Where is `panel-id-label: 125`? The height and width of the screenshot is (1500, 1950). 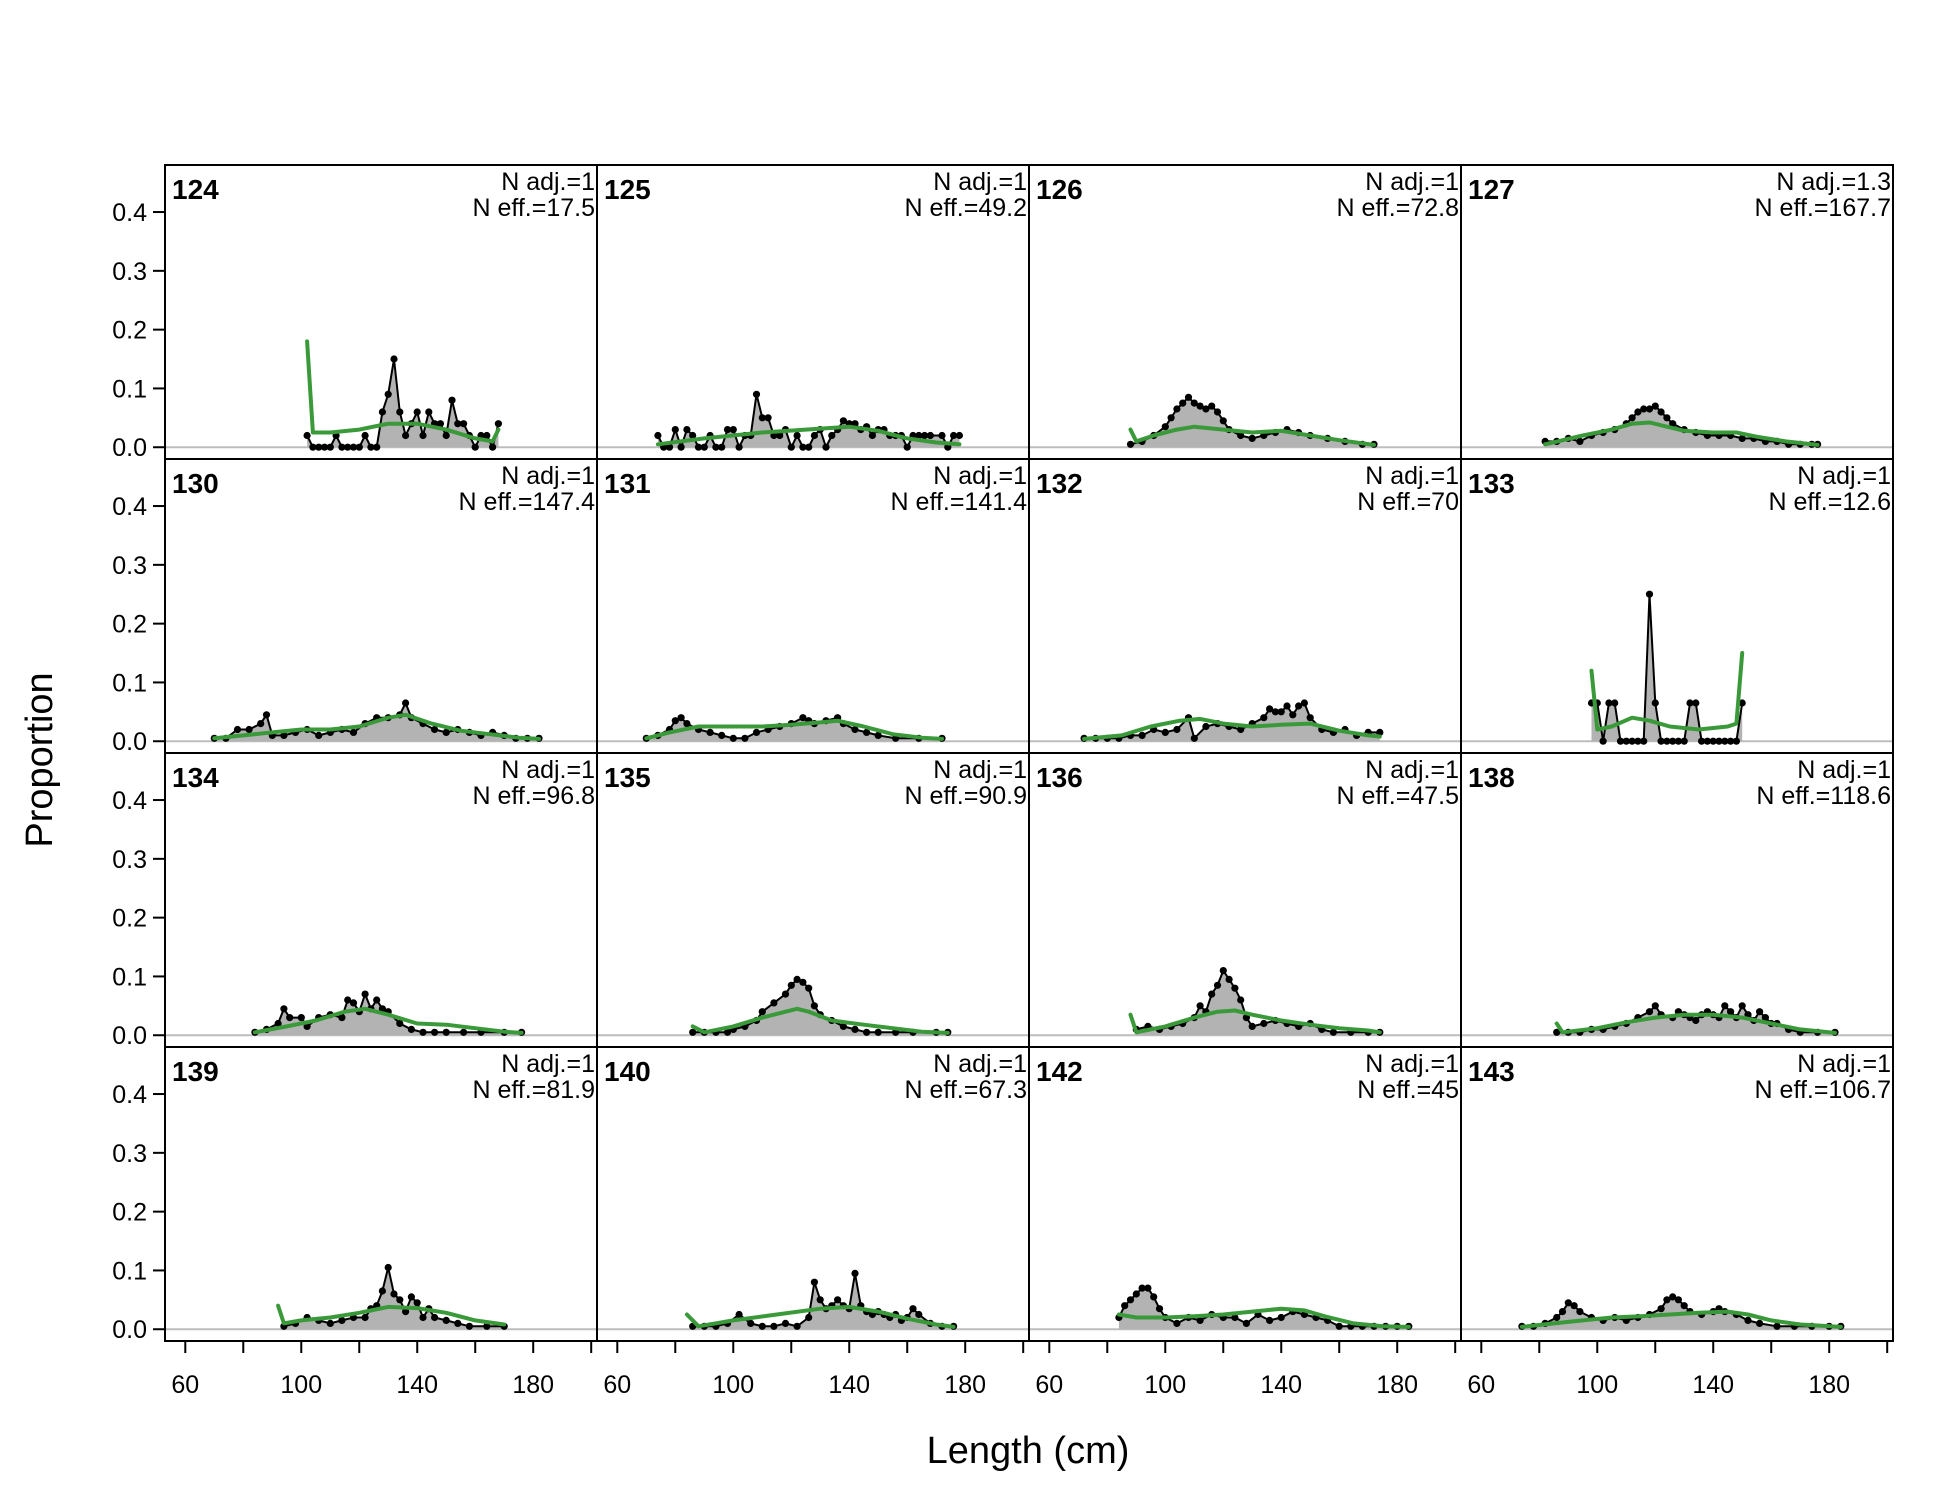
panel-id-label: 125 is located at coordinates (627, 189).